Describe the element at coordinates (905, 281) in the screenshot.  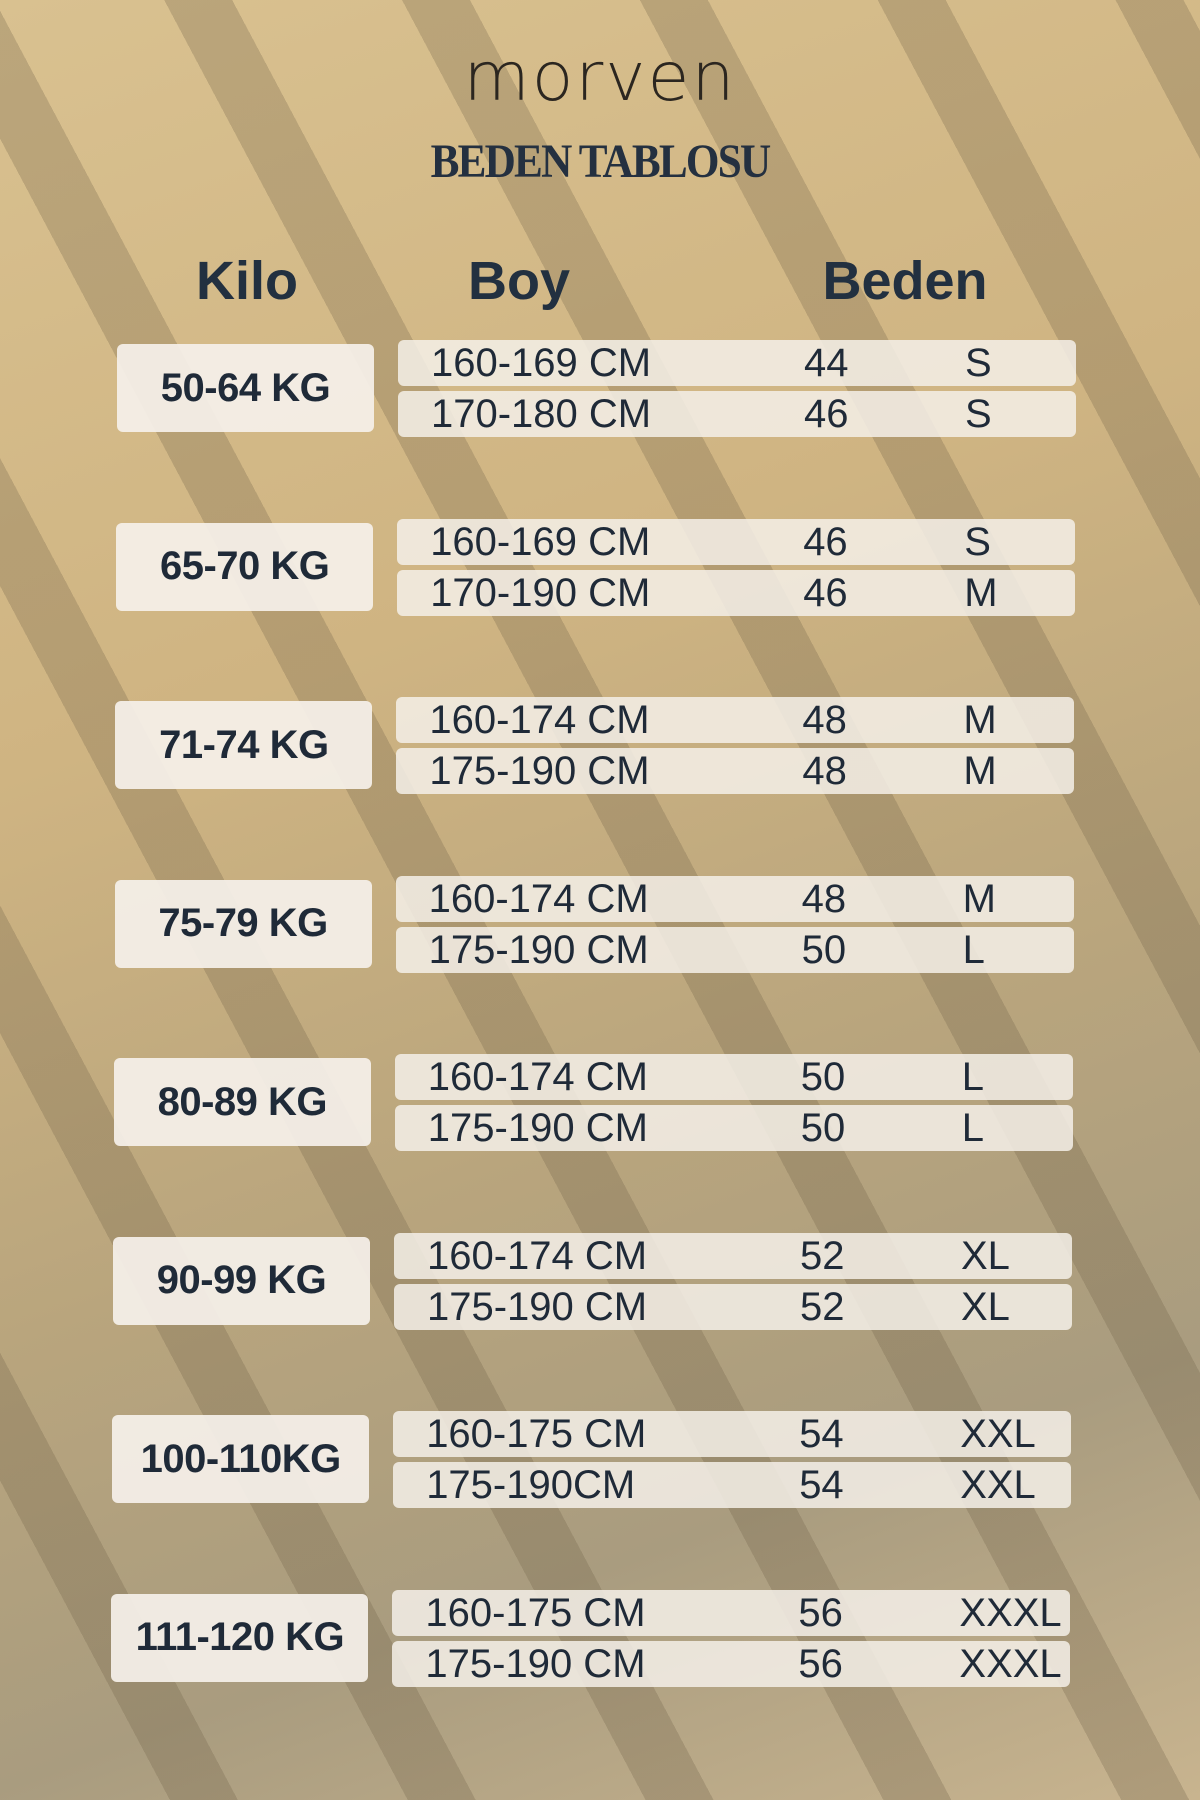
I see `header-beden: Beden` at that location.